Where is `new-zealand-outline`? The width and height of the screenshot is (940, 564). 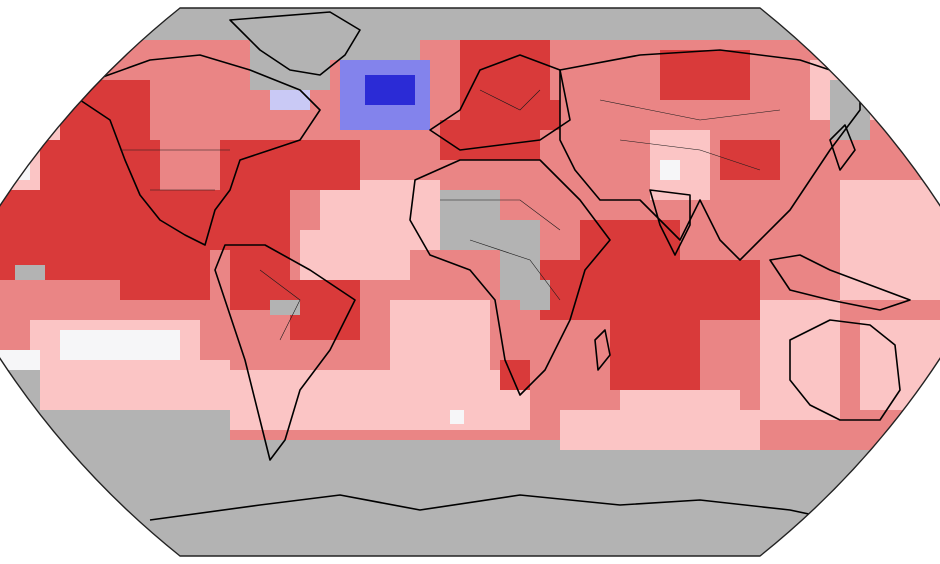 new-zealand-outline is located at coordinates (925, 420).